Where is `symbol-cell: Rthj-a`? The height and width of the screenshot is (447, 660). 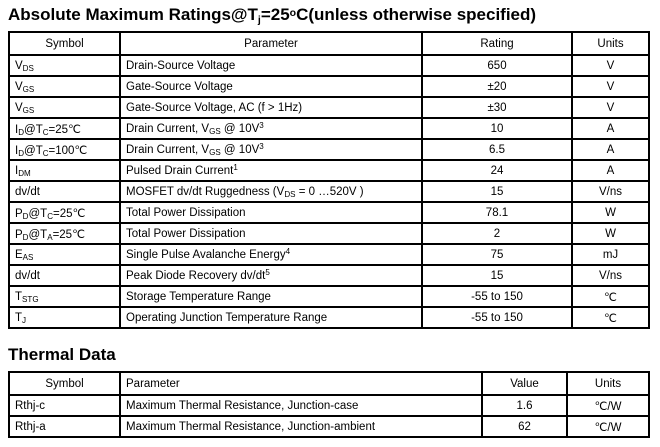 symbol-cell: Rthj-a is located at coordinates (64, 426).